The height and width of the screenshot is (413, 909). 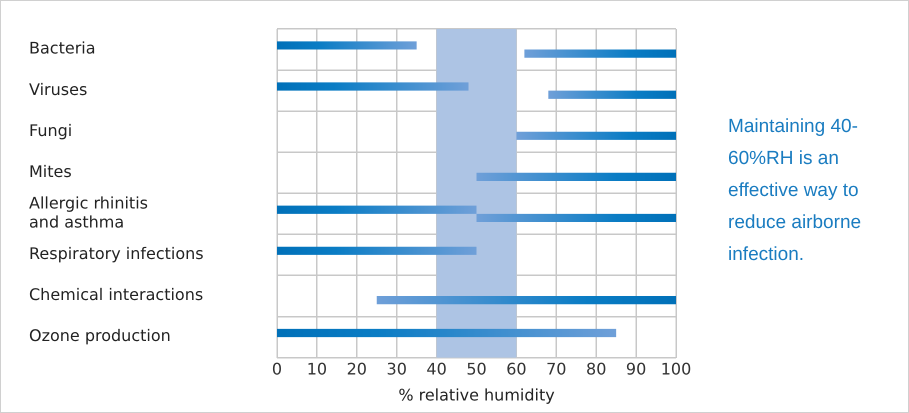 I want to click on y-tick-label: Ozone production, so click(x=100, y=336).